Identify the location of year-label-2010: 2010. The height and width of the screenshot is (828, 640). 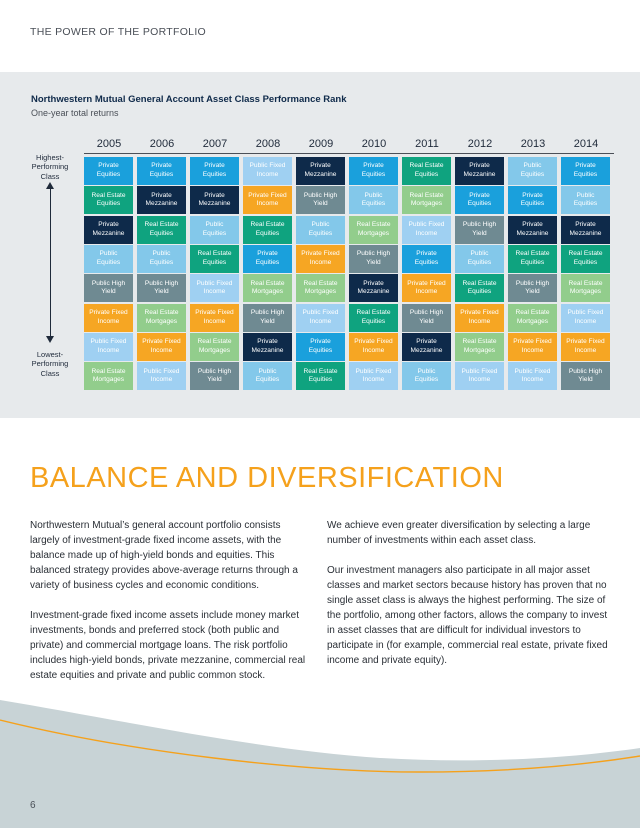
(374, 144).